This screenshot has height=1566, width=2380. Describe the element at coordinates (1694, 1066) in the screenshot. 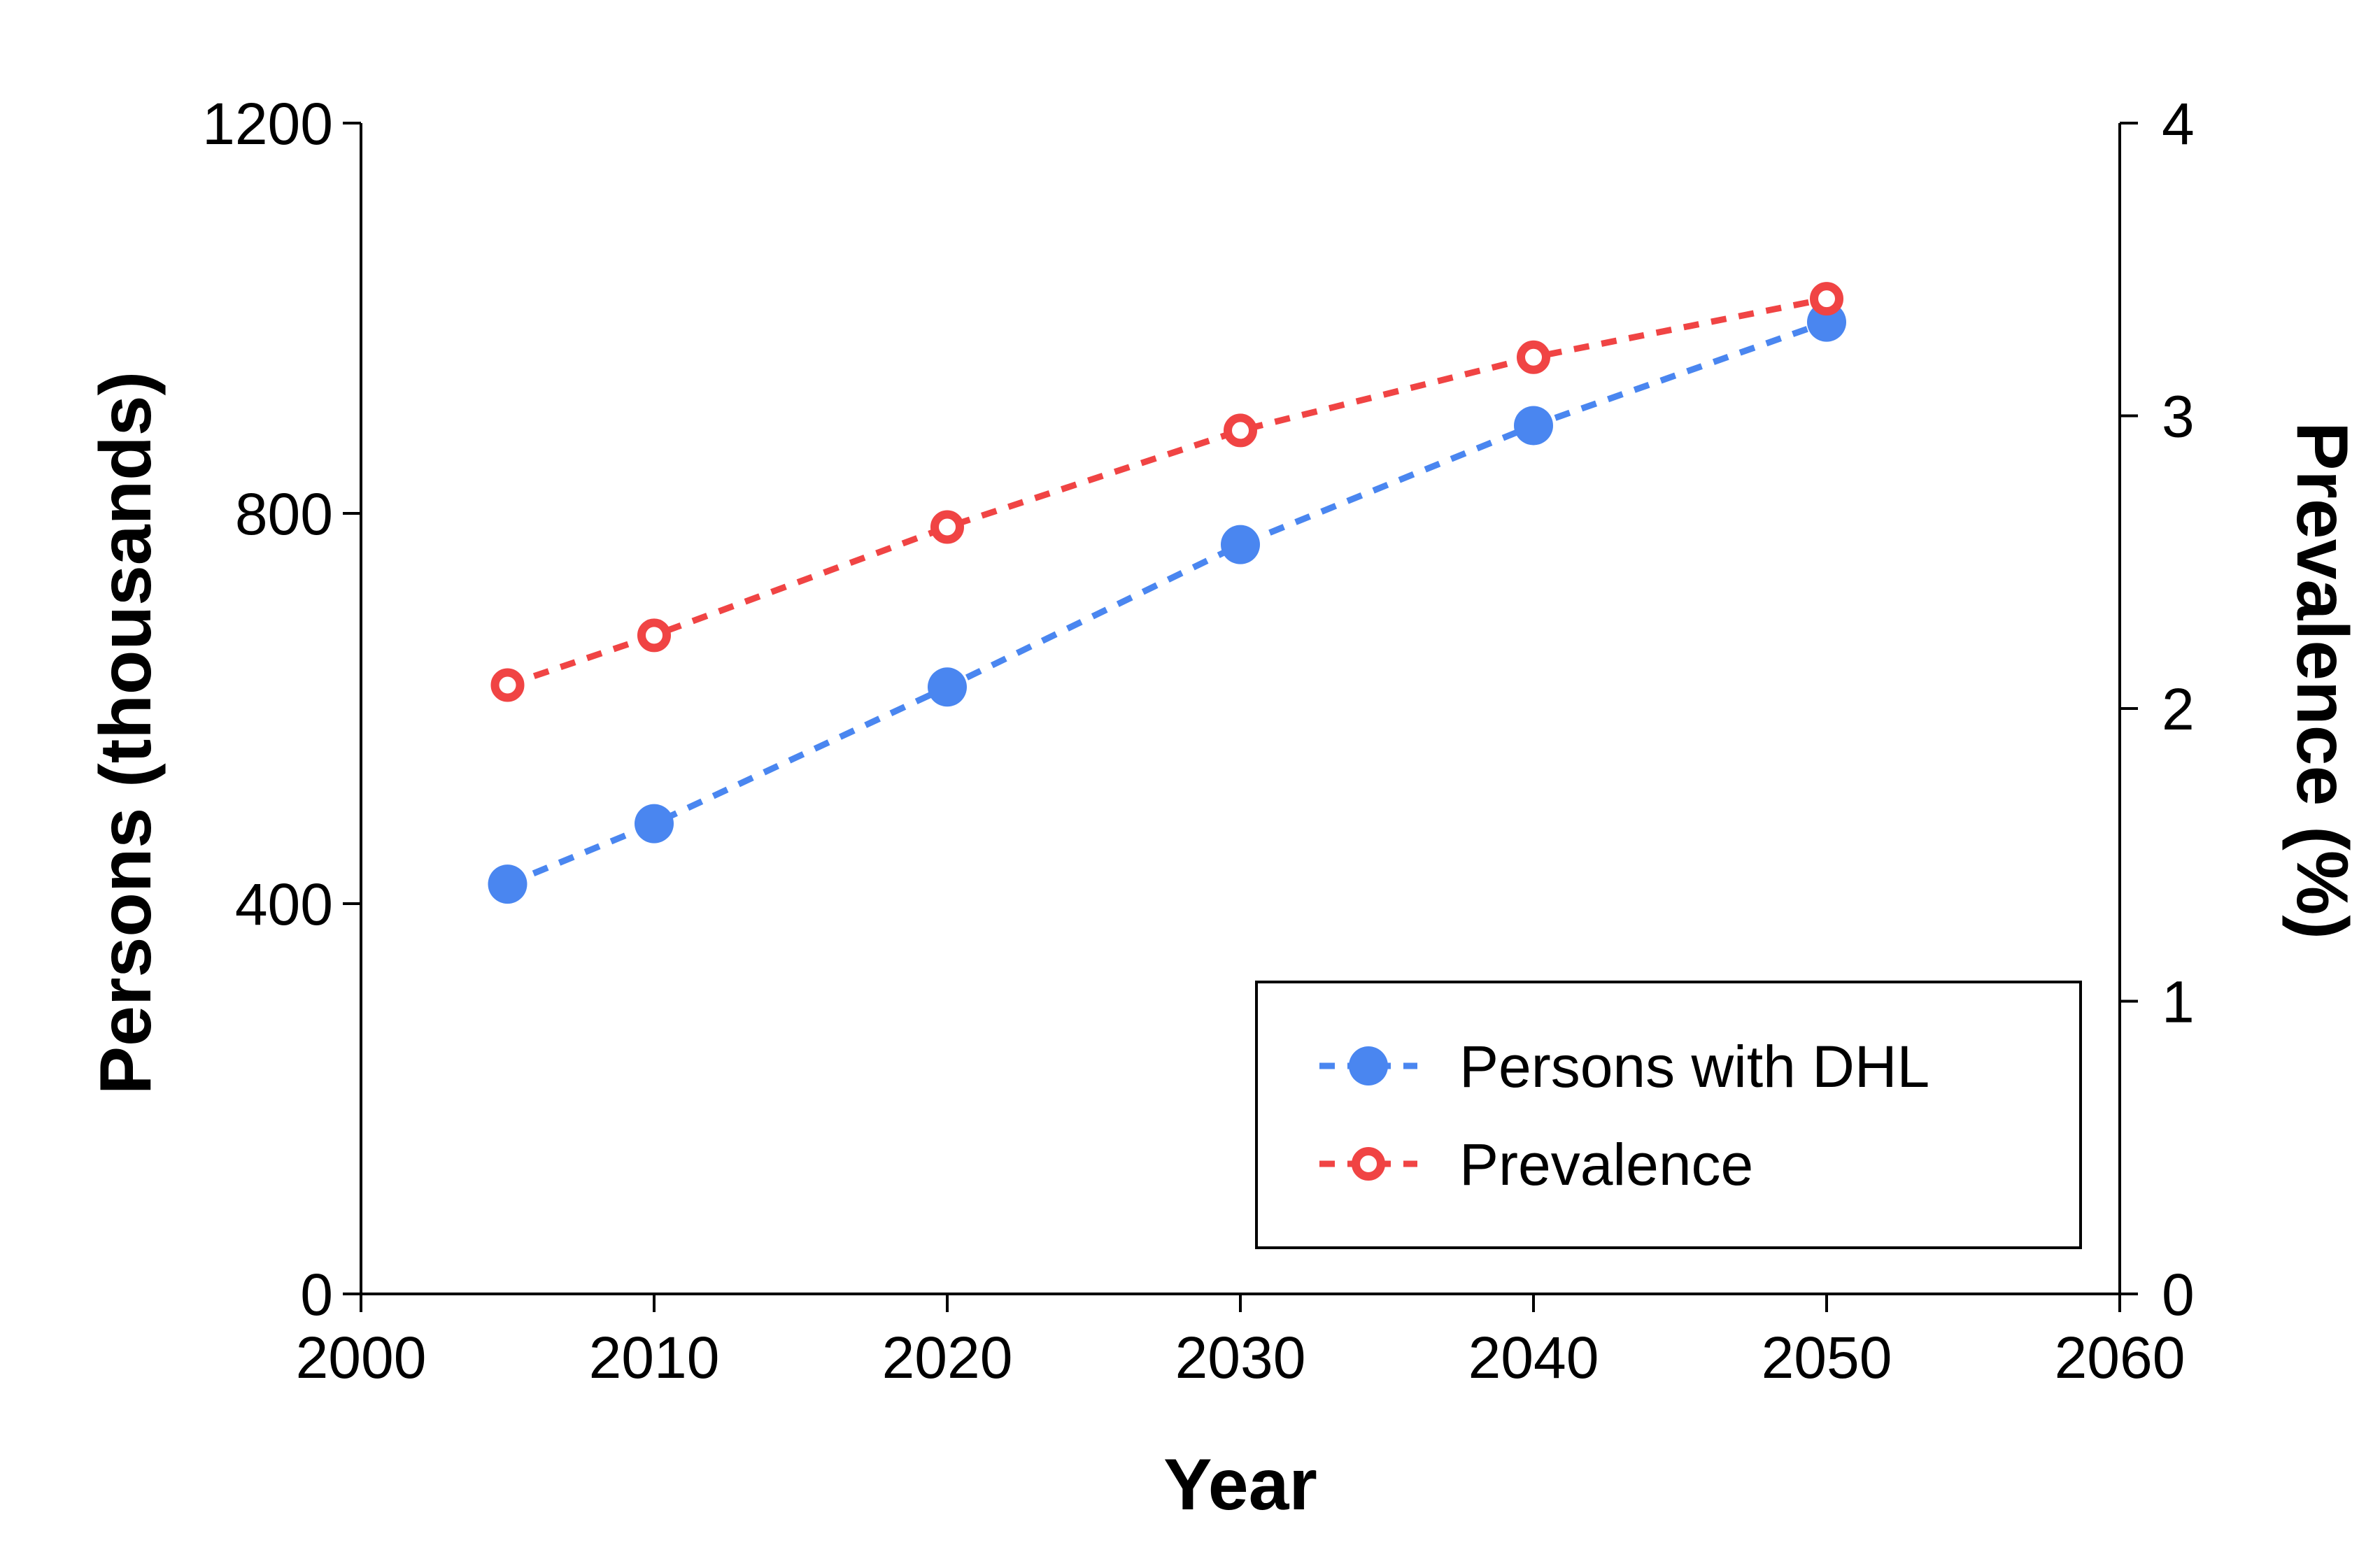

I see `legend-label-persons-with-dhl: Persons with DHL` at that location.